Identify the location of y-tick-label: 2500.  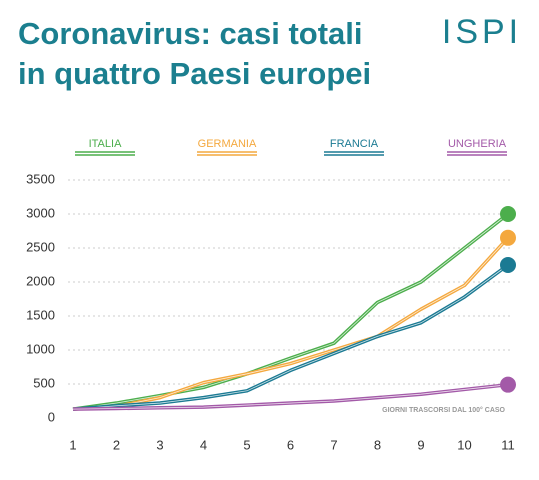
(40, 246).